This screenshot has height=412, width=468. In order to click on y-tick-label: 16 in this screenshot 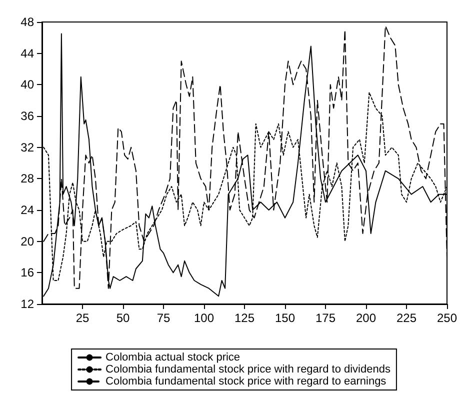, I will do `click(27, 273)`.